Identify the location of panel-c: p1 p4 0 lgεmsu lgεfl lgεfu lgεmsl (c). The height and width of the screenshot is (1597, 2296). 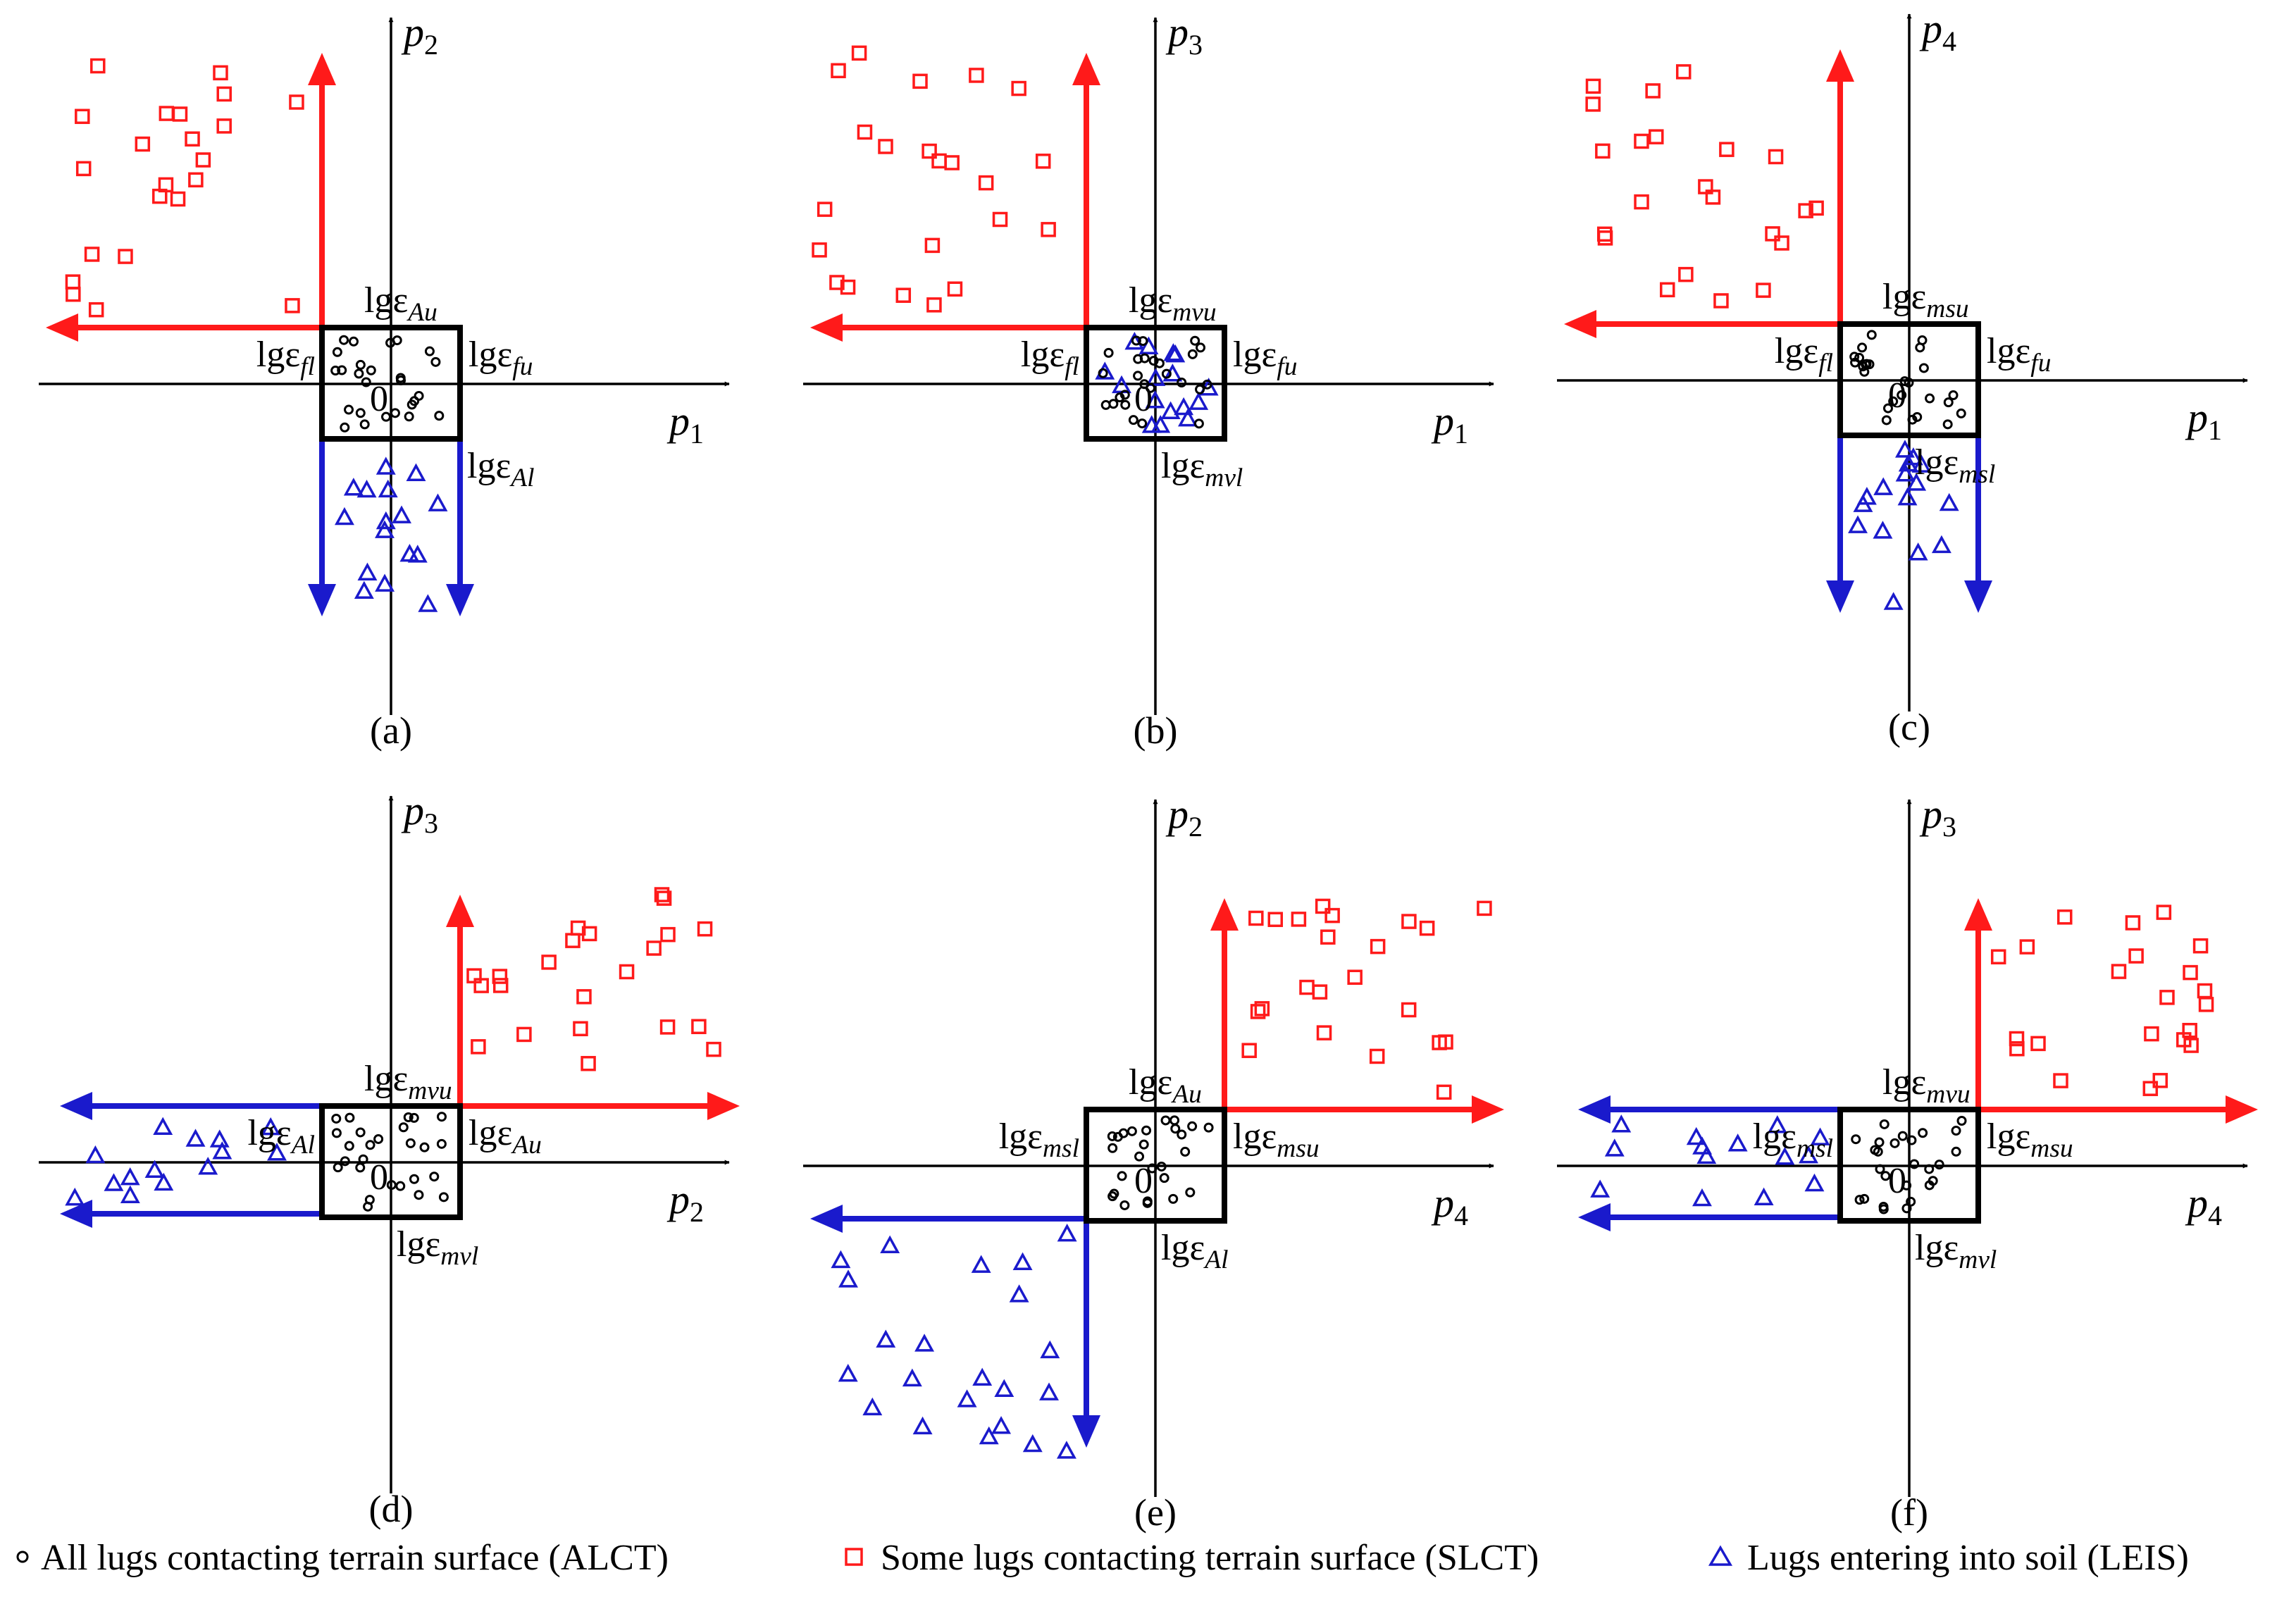
(1902, 377).